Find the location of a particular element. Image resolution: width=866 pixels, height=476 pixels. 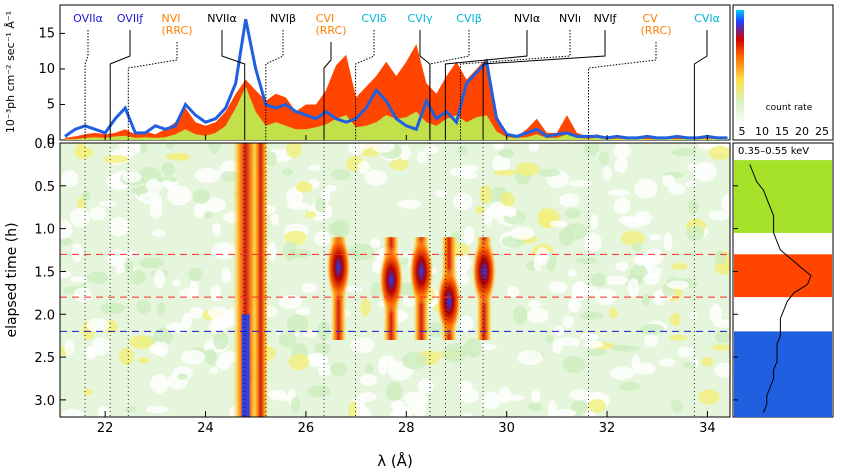

x-tick-label: 26 is located at coordinates (306, 428).